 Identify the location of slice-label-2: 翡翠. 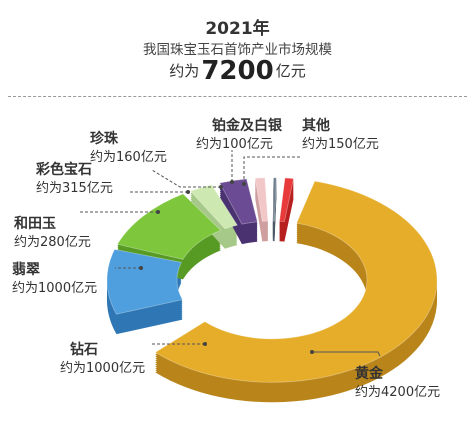
(26, 269).